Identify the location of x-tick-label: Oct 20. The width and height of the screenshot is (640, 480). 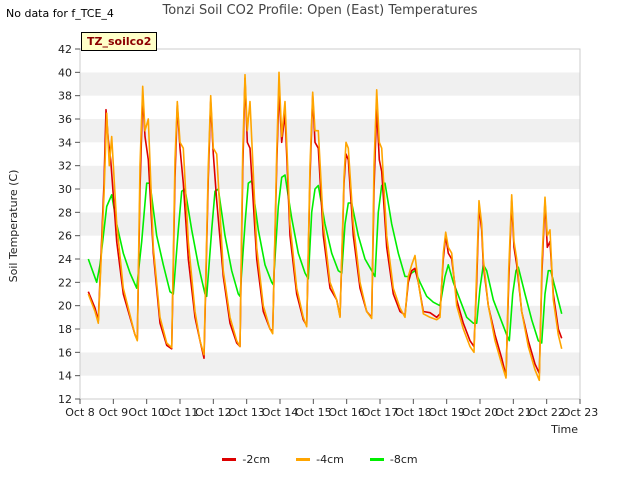
(480, 412).